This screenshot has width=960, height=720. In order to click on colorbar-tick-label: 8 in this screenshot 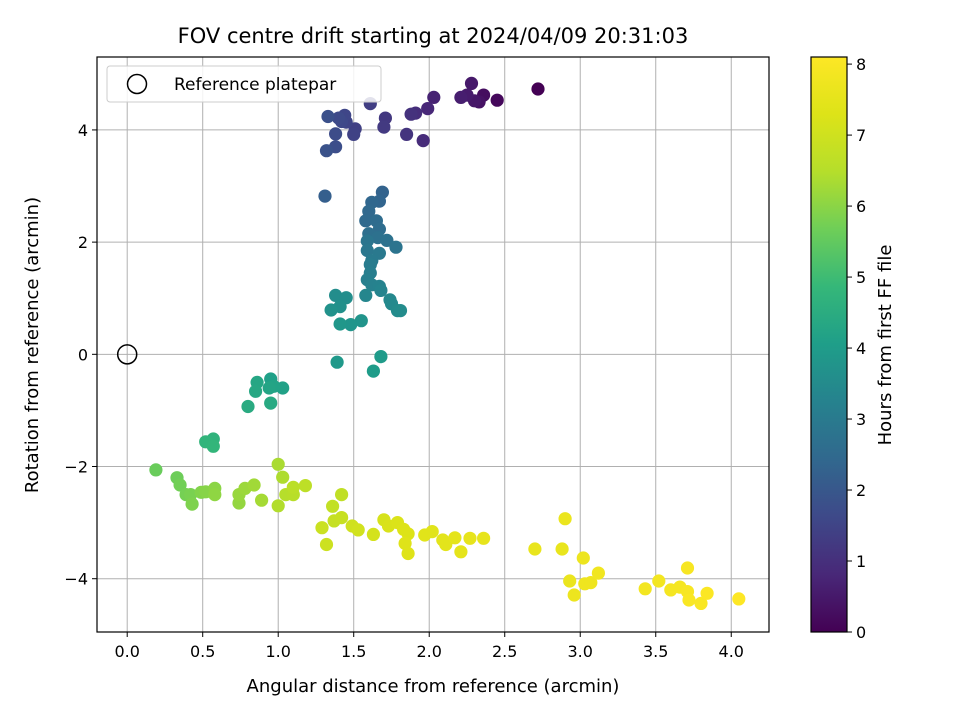, I will do `click(861, 64)`.